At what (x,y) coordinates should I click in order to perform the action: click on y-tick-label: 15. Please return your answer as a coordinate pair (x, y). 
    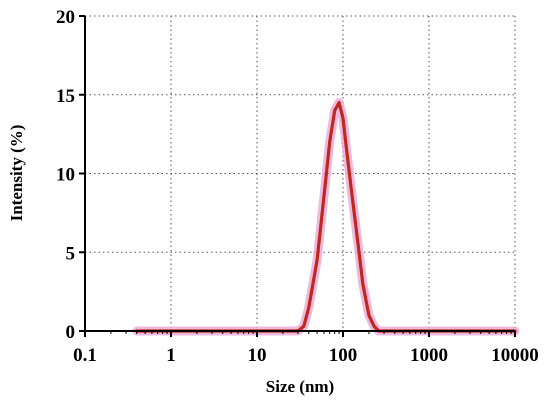
    Looking at the image, I should click on (65, 96).